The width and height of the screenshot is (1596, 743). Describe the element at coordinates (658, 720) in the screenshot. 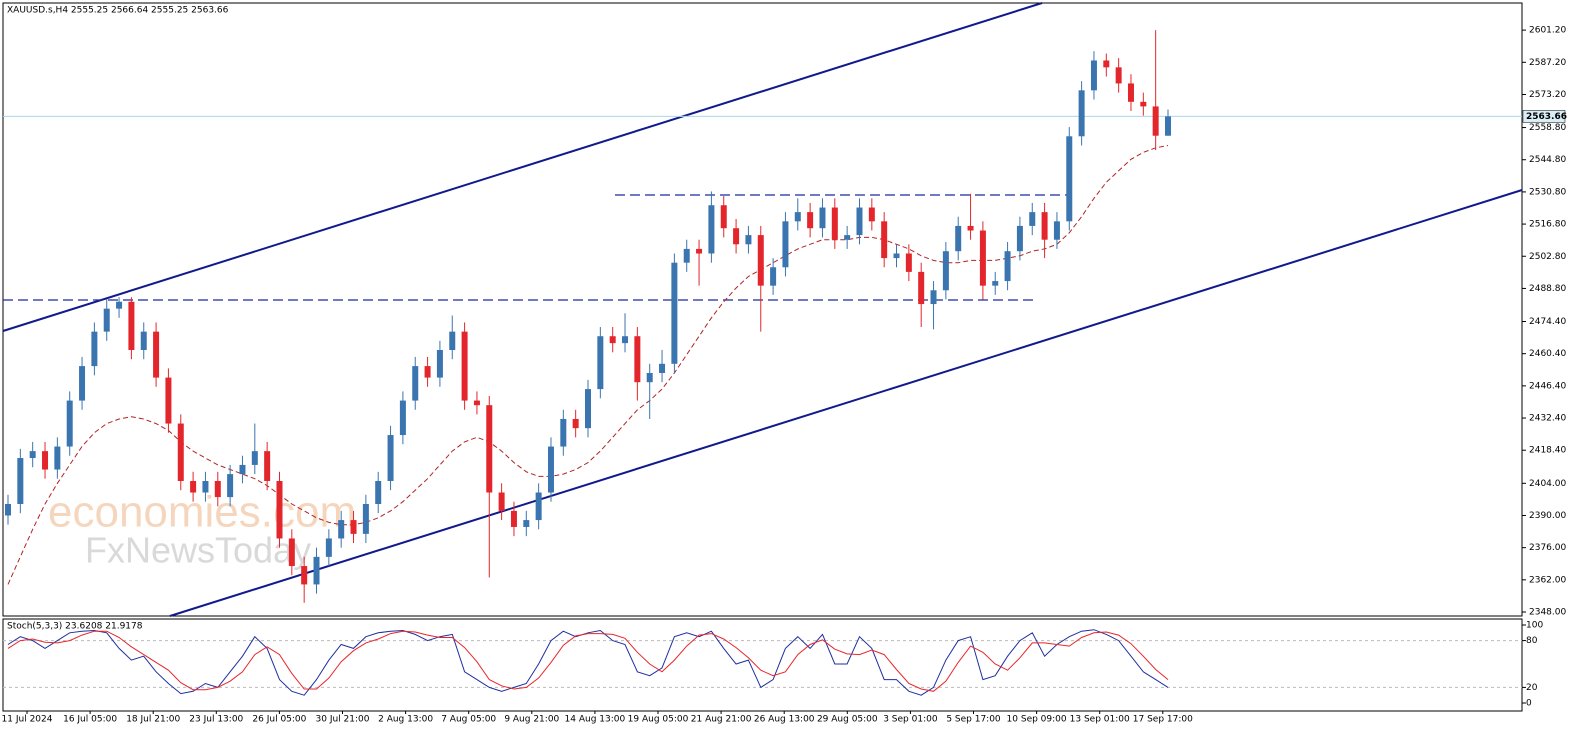

I see `x-tick-label: 19 Aug 05:00` at that location.